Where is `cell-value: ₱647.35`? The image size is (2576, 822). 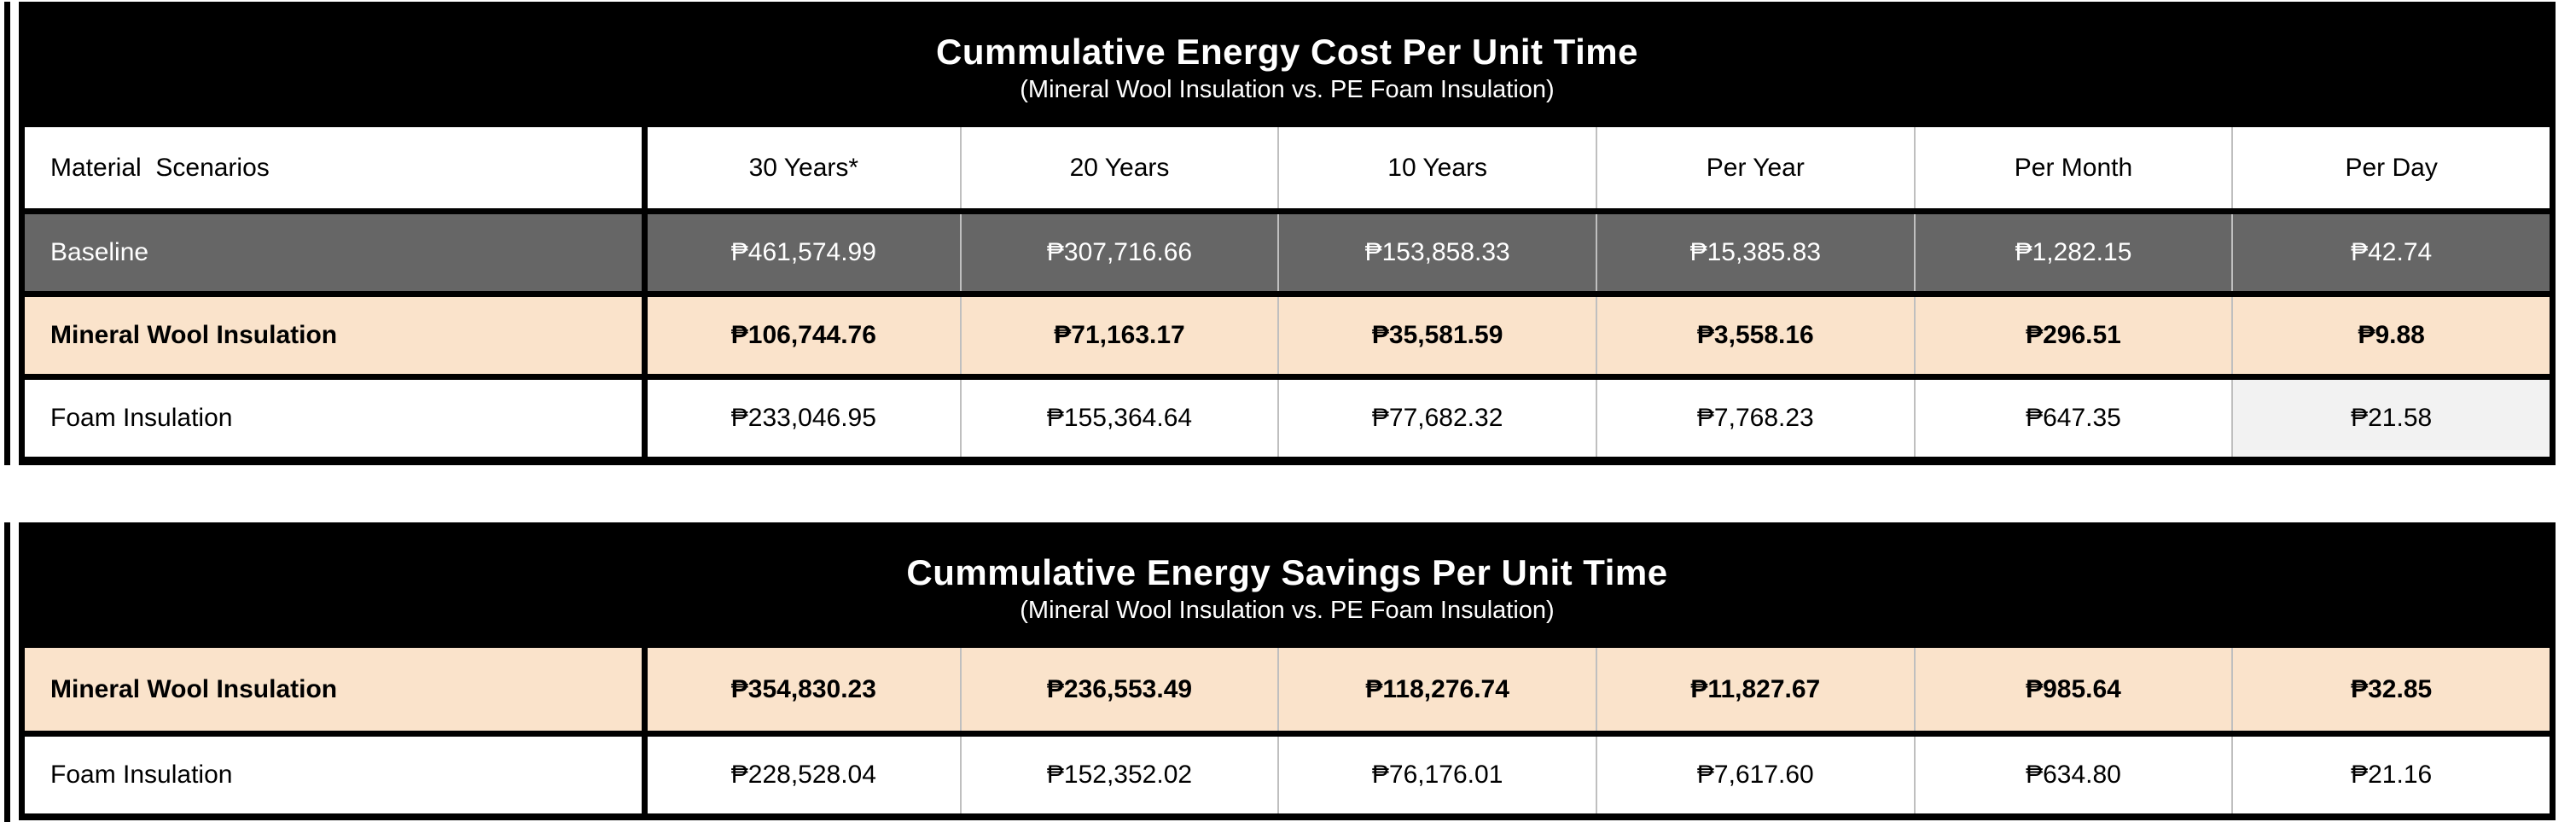
cell-value: ₱647.35 is located at coordinates (2072, 418).